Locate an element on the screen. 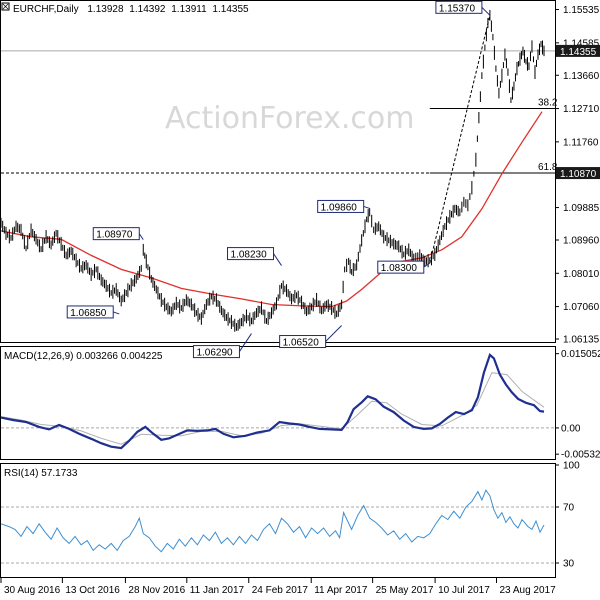 The width and height of the screenshot is (600, 600). last-price-marker: 1.14355 is located at coordinates (578, 51).